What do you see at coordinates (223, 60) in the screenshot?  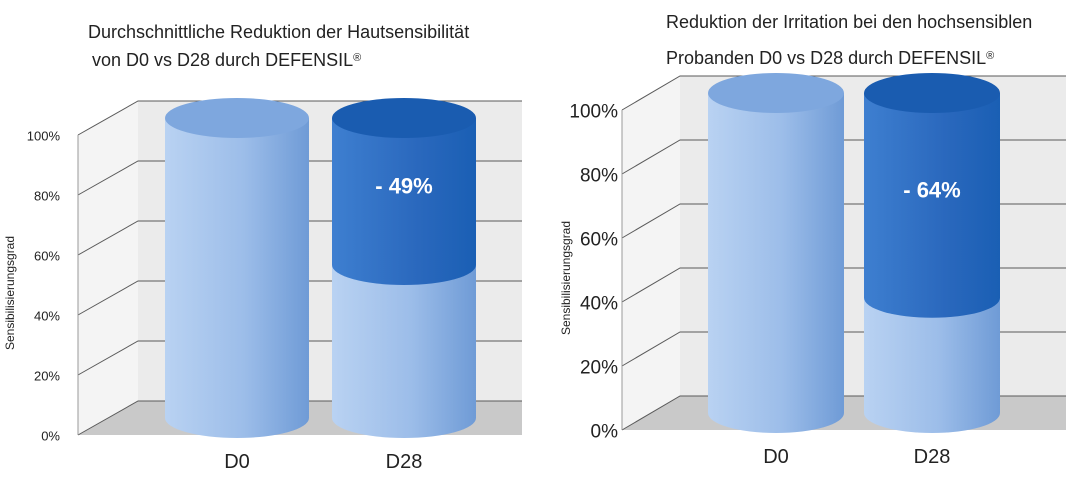 I see `chart-title-line2-text: von D0 vs D28 durch DEFENSIL` at bounding box center [223, 60].